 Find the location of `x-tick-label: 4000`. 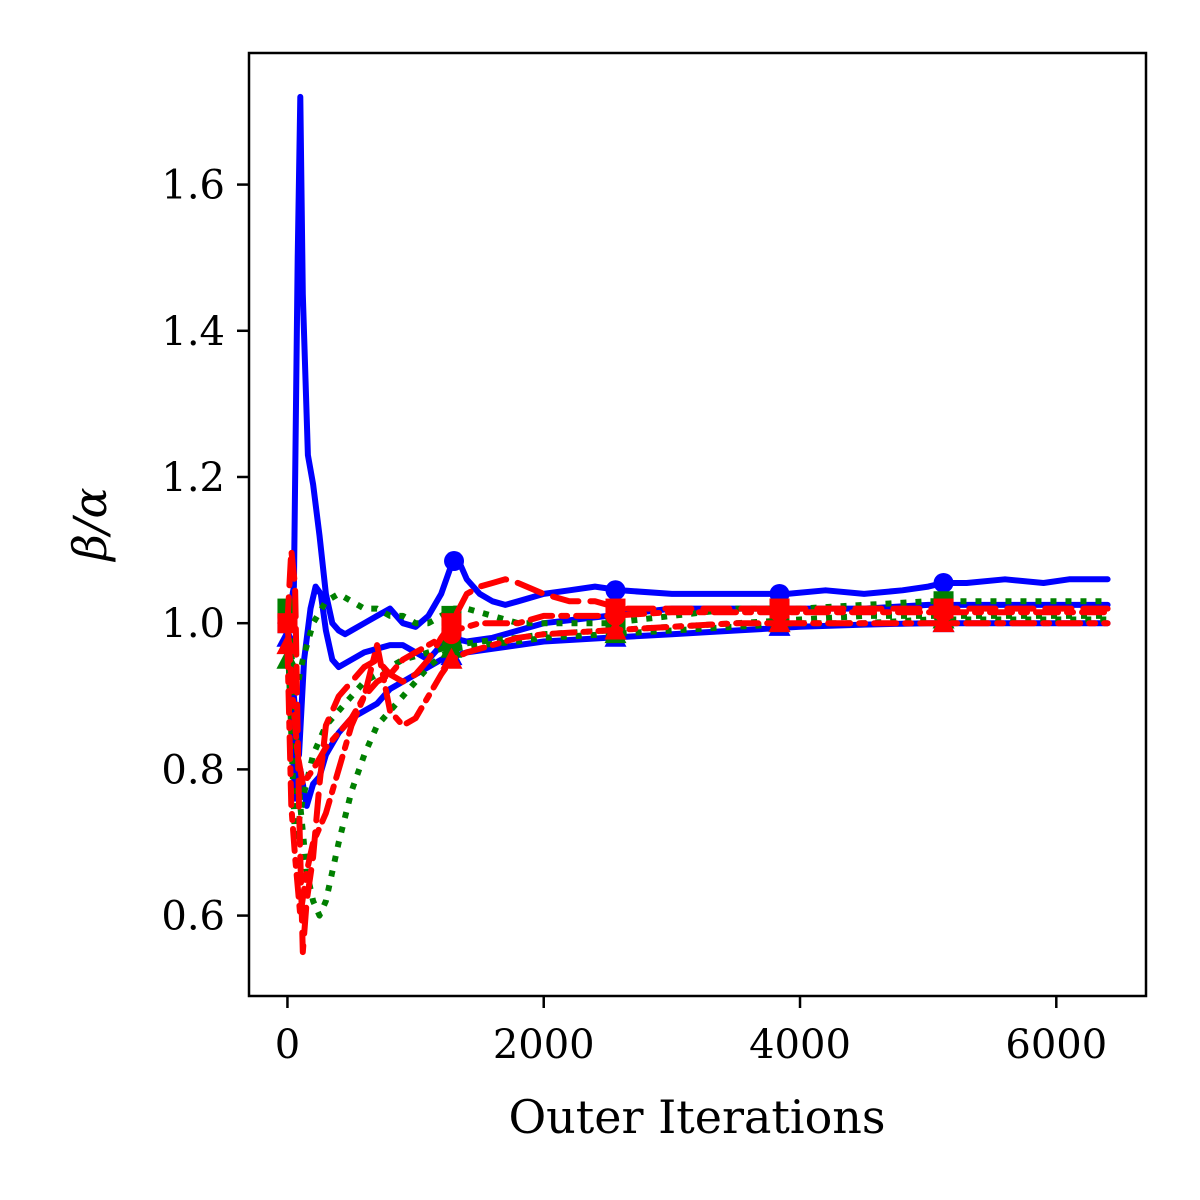

x-tick-label: 4000 is located at coordinates (800, 1045).